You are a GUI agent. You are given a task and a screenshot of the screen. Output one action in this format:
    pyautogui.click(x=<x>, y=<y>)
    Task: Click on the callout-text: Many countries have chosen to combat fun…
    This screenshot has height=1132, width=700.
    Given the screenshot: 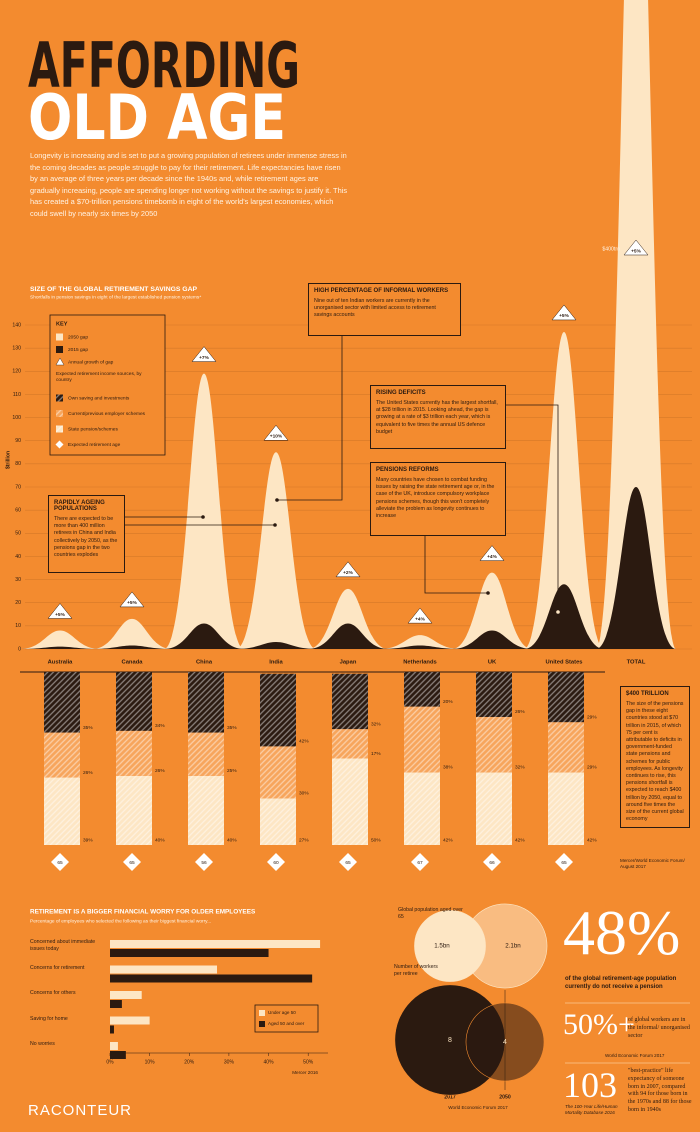 What is the action you would take?
    pyautogui.click(x=435, y=498)
    